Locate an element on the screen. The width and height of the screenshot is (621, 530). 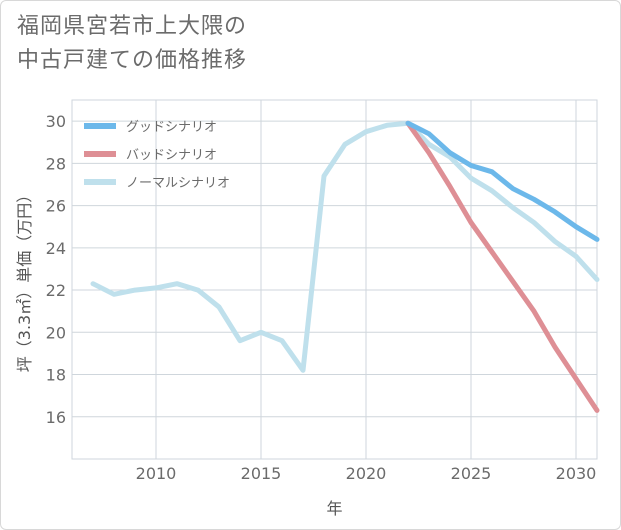
chart-title-line-2: 中古戸建ての価格推移 is located at coordinates (132, 60).